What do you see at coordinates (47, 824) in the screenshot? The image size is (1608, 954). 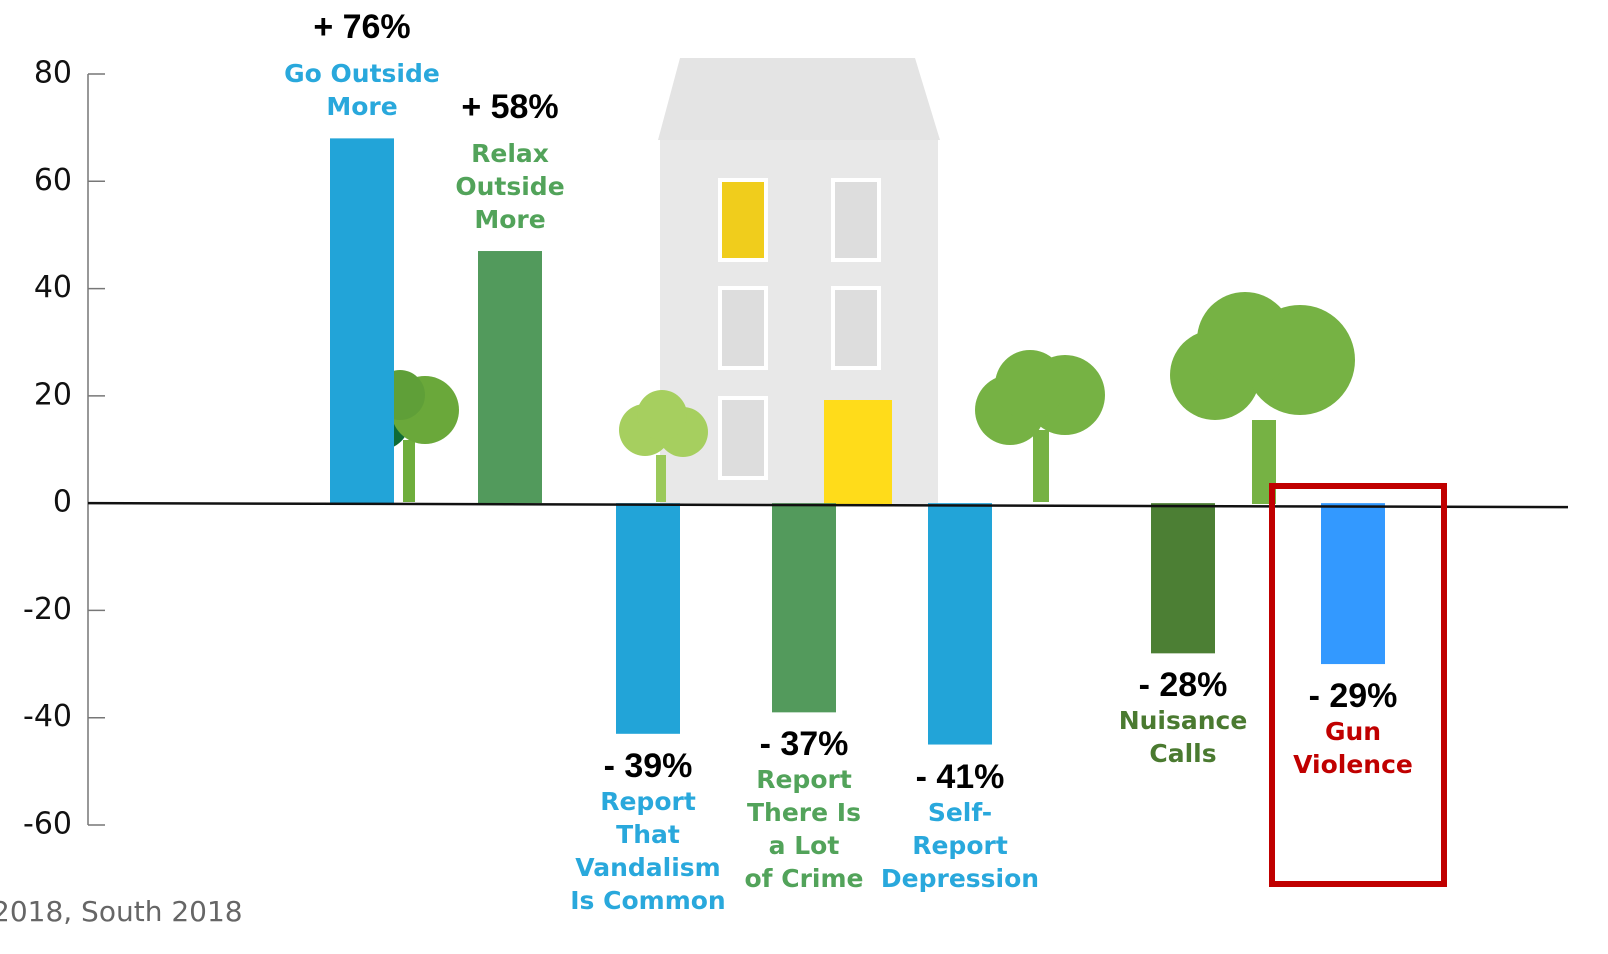 I see `y-tick-label: -60` at bounding box center [47, 824].